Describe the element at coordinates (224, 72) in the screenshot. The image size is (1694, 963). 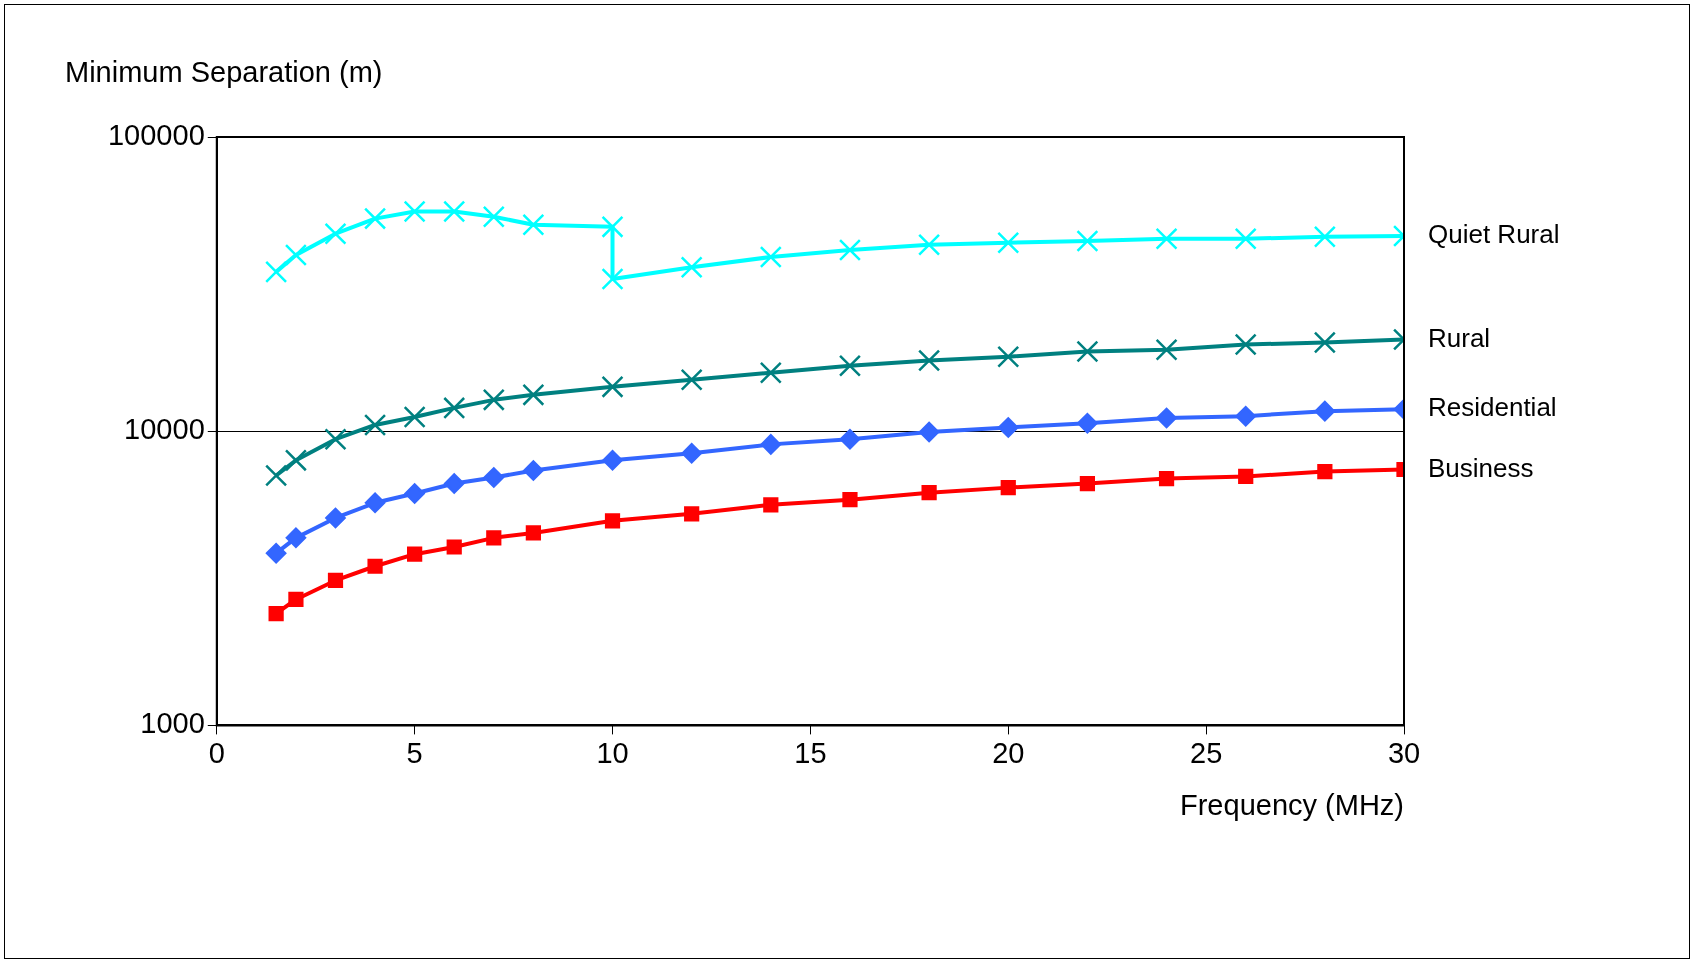
I see `y-axis-title: Minimum Separation (m)` at that location.